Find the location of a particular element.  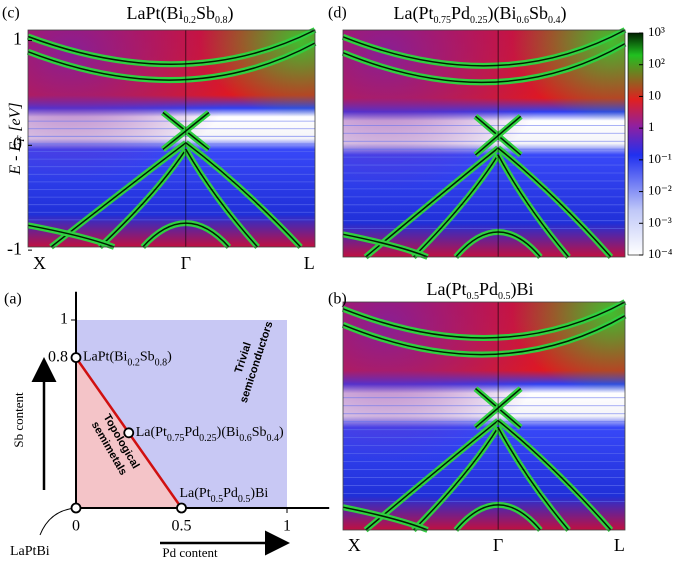

text-part: F is located at coordinates (21, 139).